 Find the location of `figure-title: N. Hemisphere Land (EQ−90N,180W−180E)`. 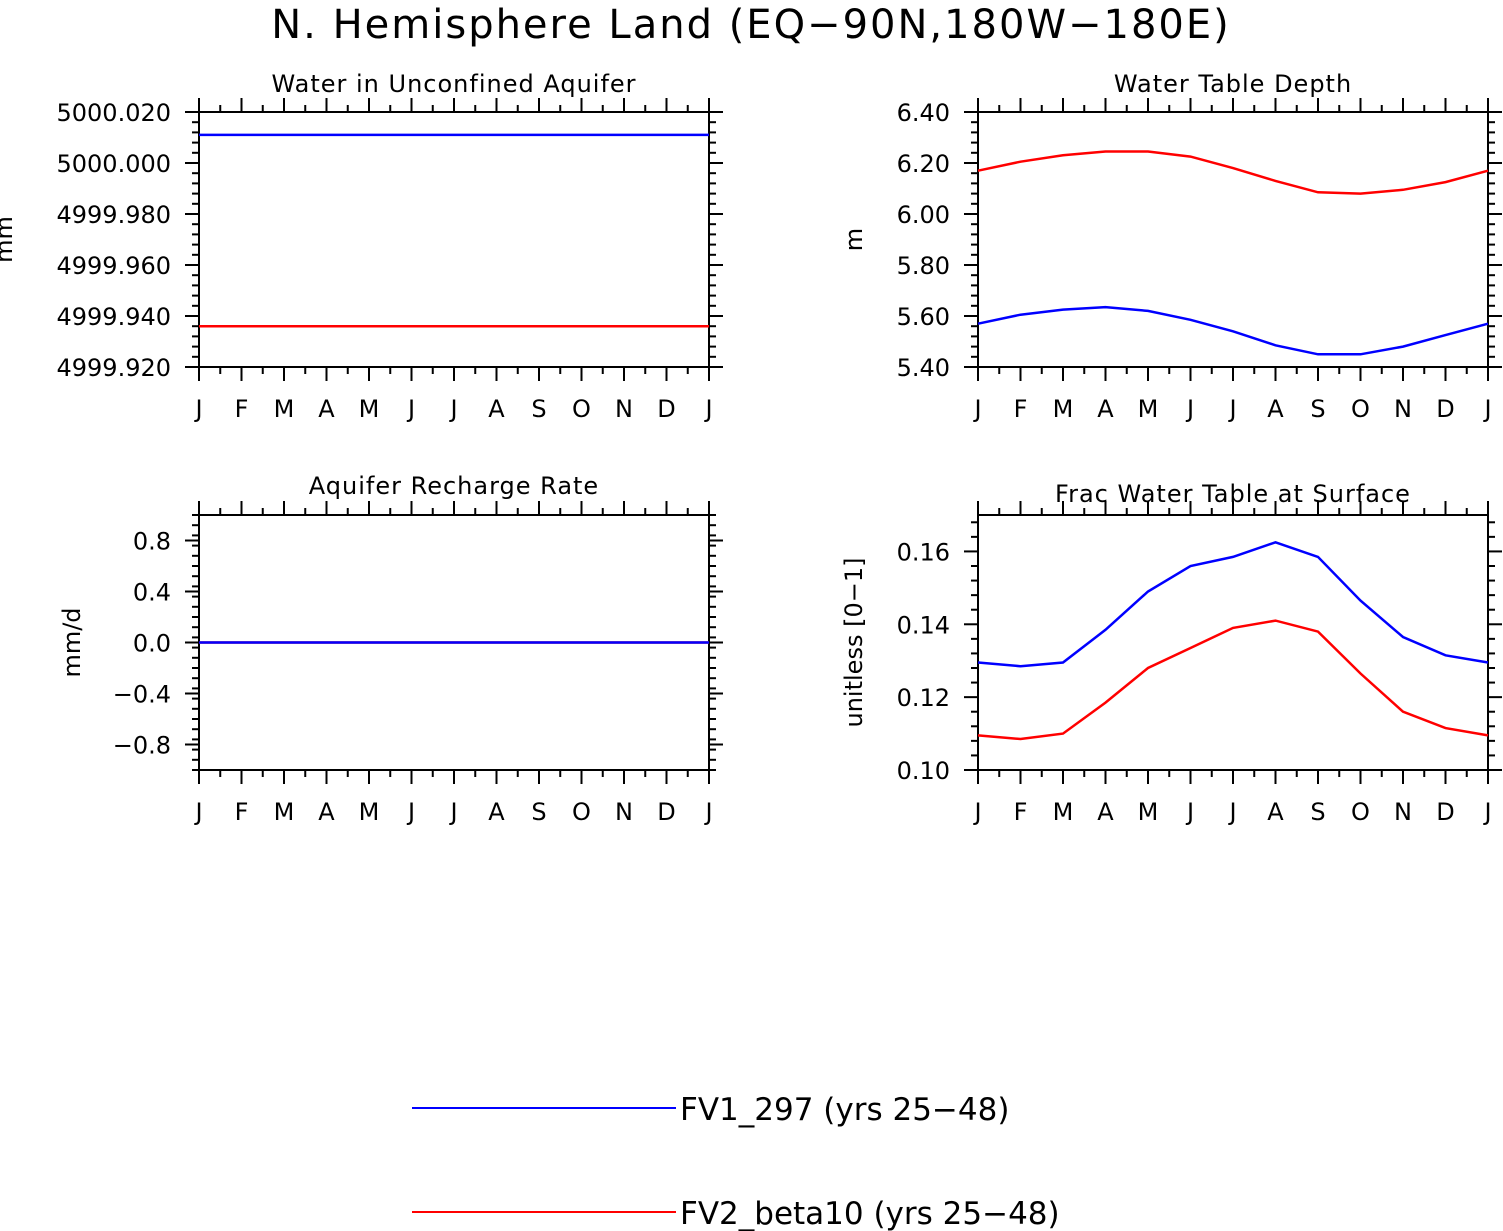

figure-title: N. Hemisphere Land (EQ−90N,180W−180E) is located at coordinates (751, 25).